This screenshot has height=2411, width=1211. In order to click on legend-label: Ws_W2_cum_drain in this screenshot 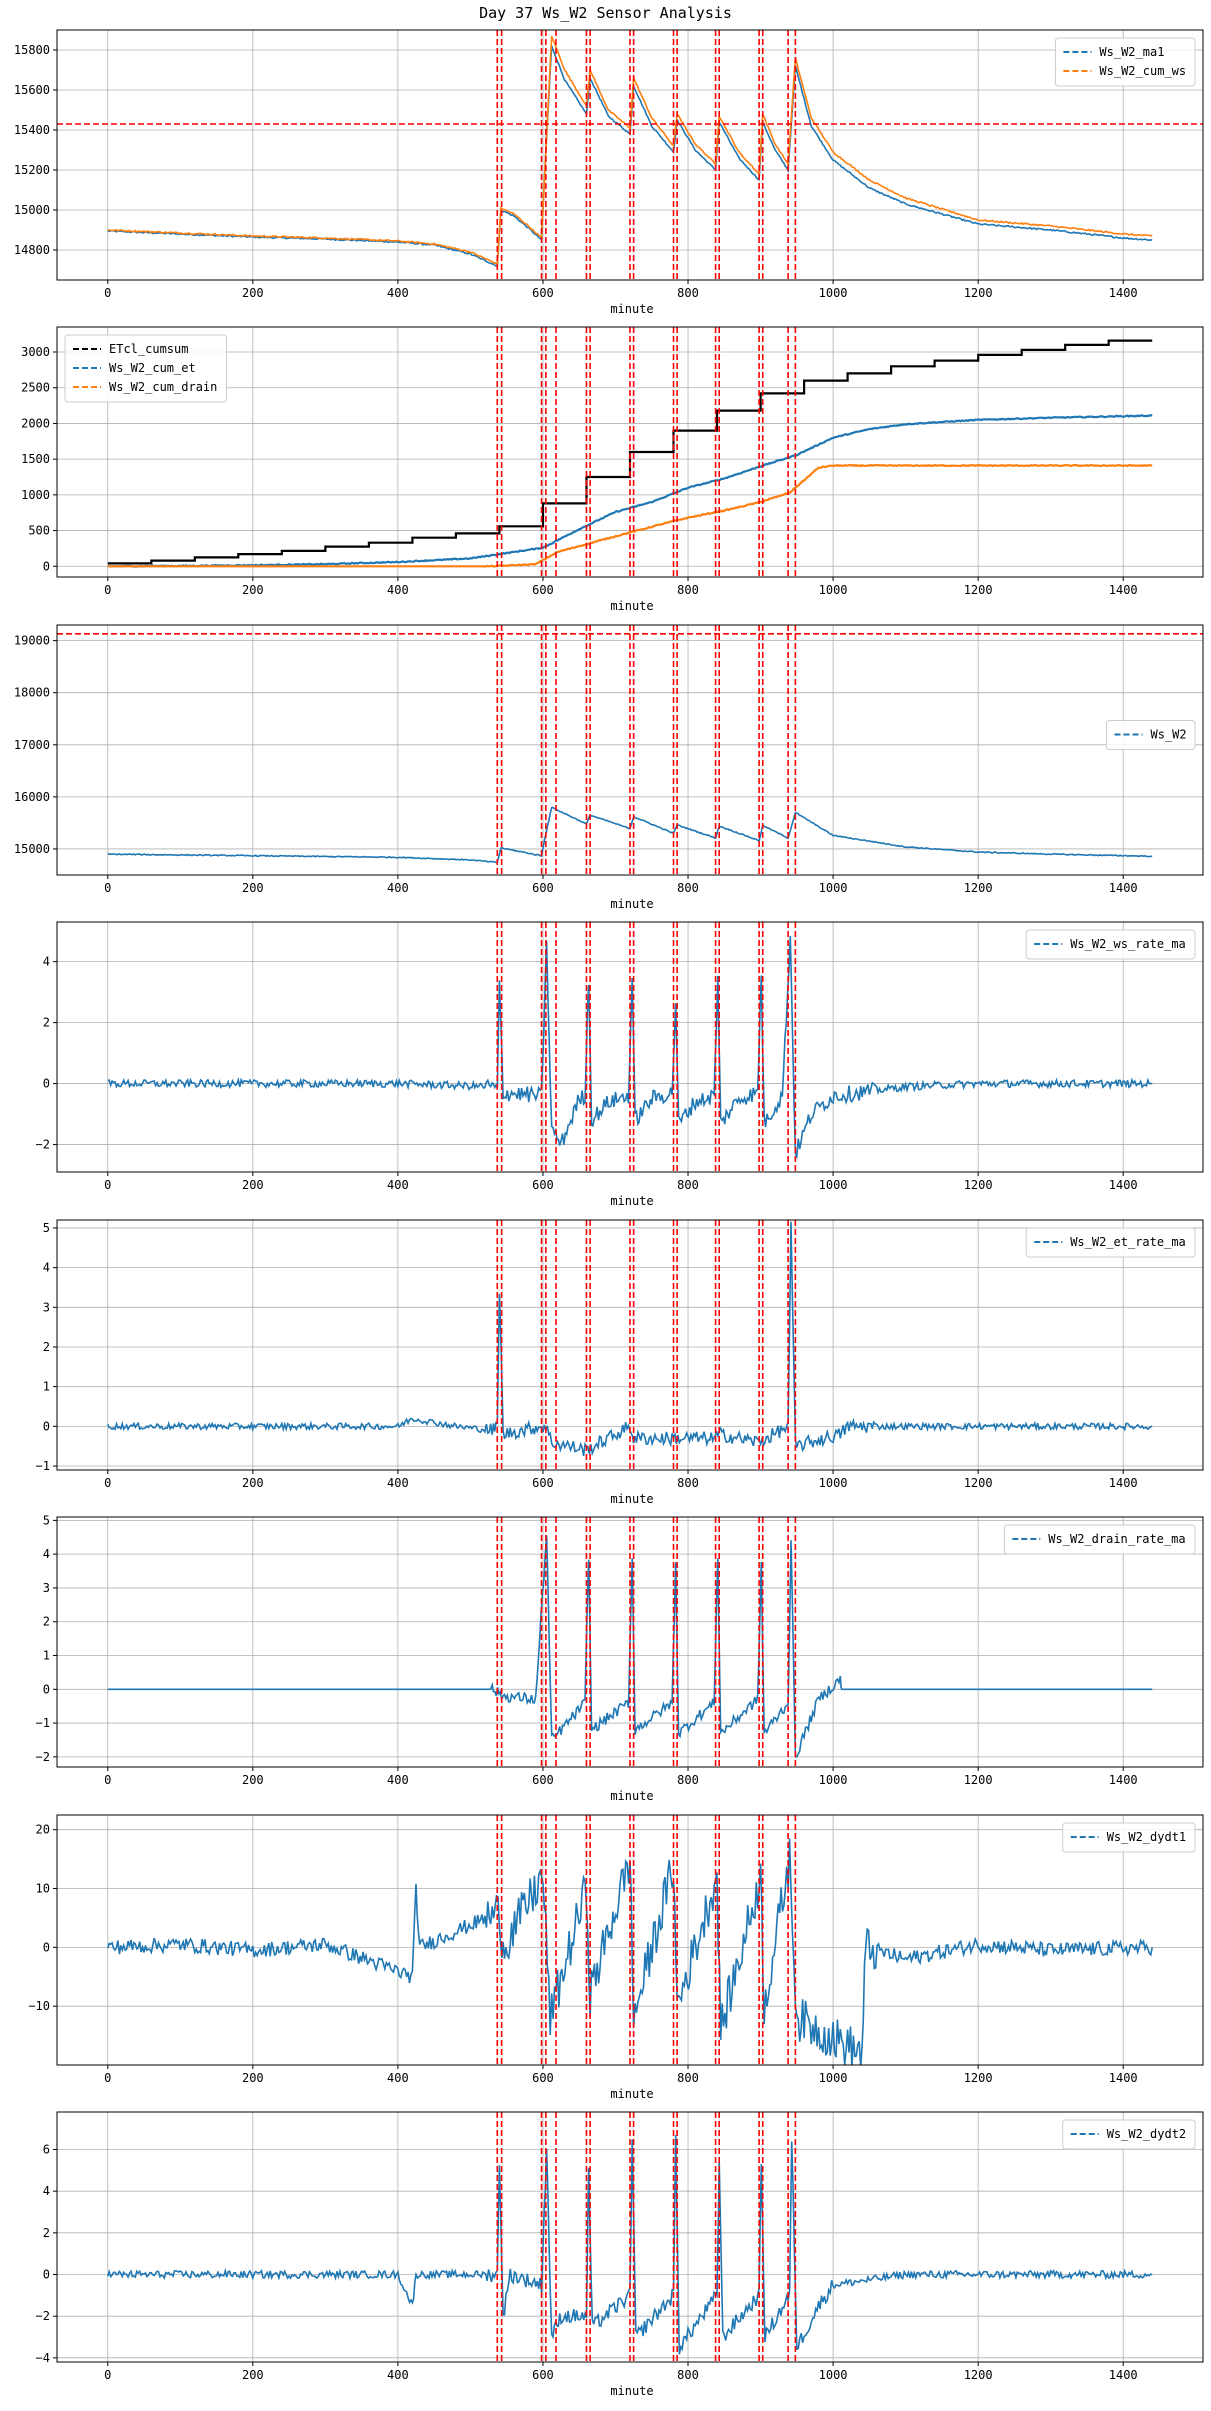, I will do `click(163, 387)`.